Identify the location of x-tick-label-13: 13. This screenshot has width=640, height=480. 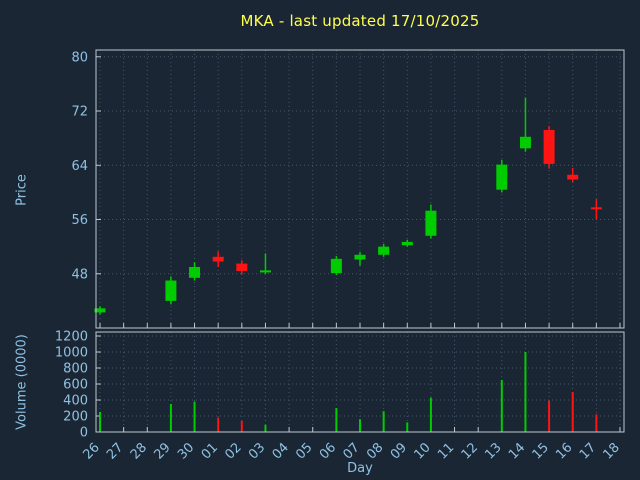
(493, 451).